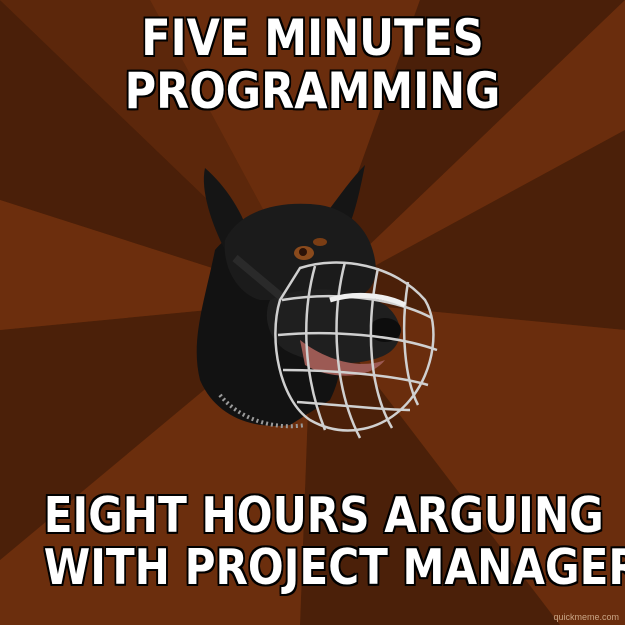 The width and height of the screenshot is (625, 625). What do you see at coordinates (312, 91) in the screenshot?
I see `top-caption-line-2: PROGRAMMING` at bounding box center [312, 91].